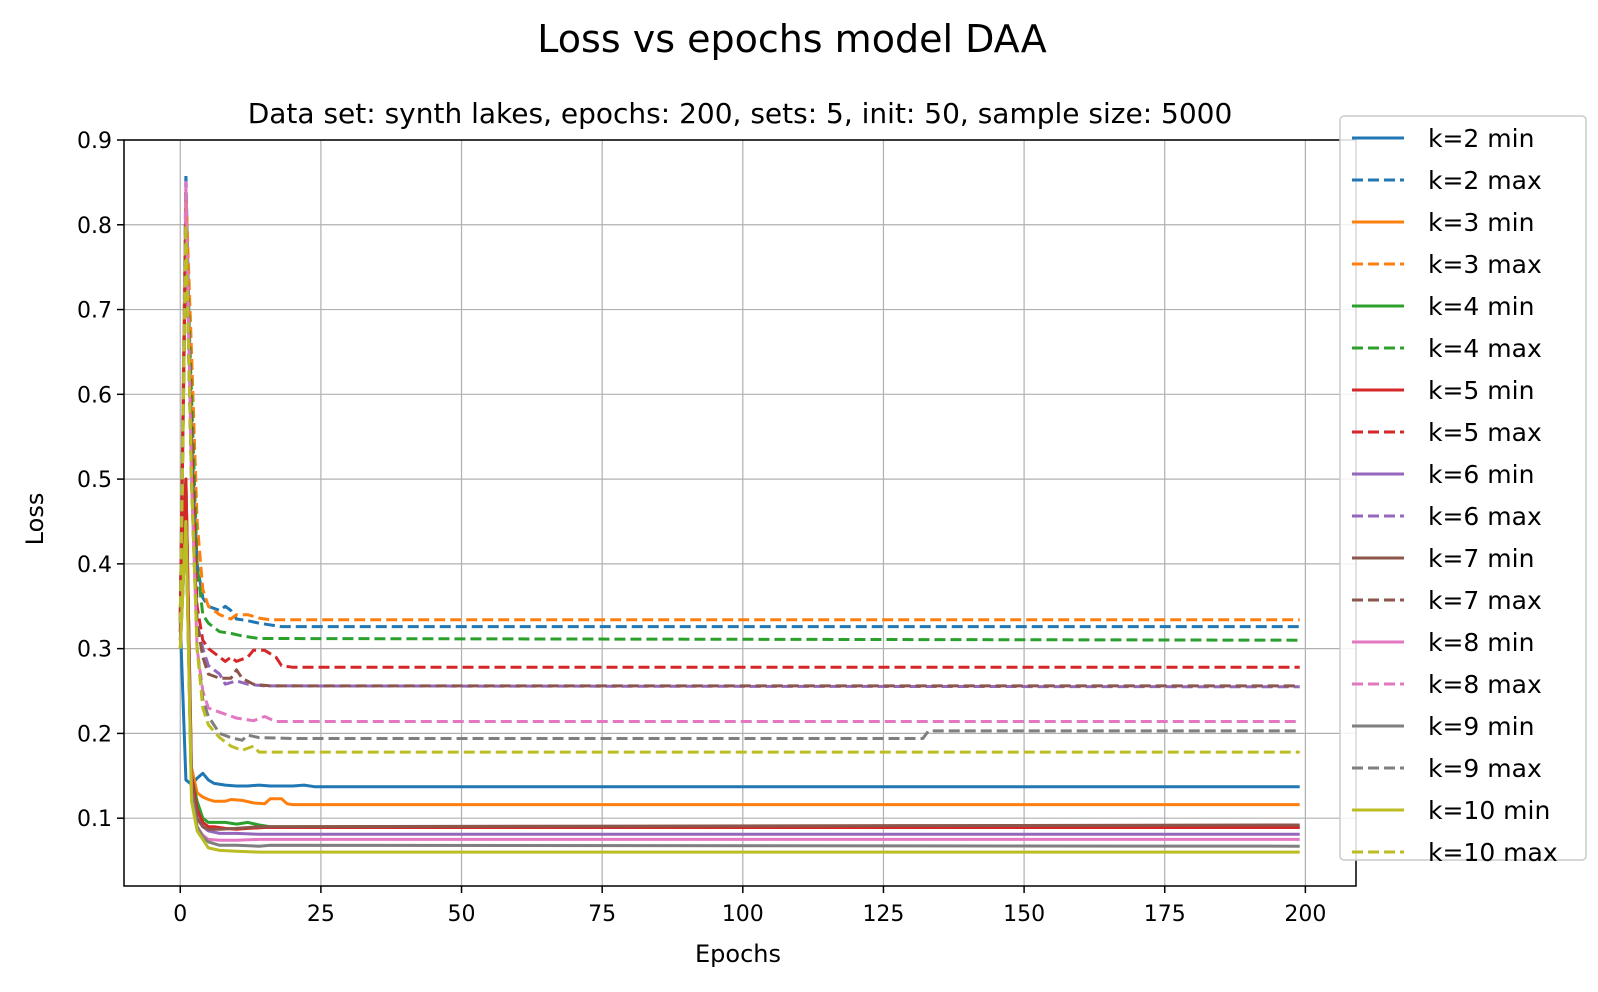  Describe the element at coordinates (1165, 914) in the screenshot. I see `x-tick-label: 175` at that location.